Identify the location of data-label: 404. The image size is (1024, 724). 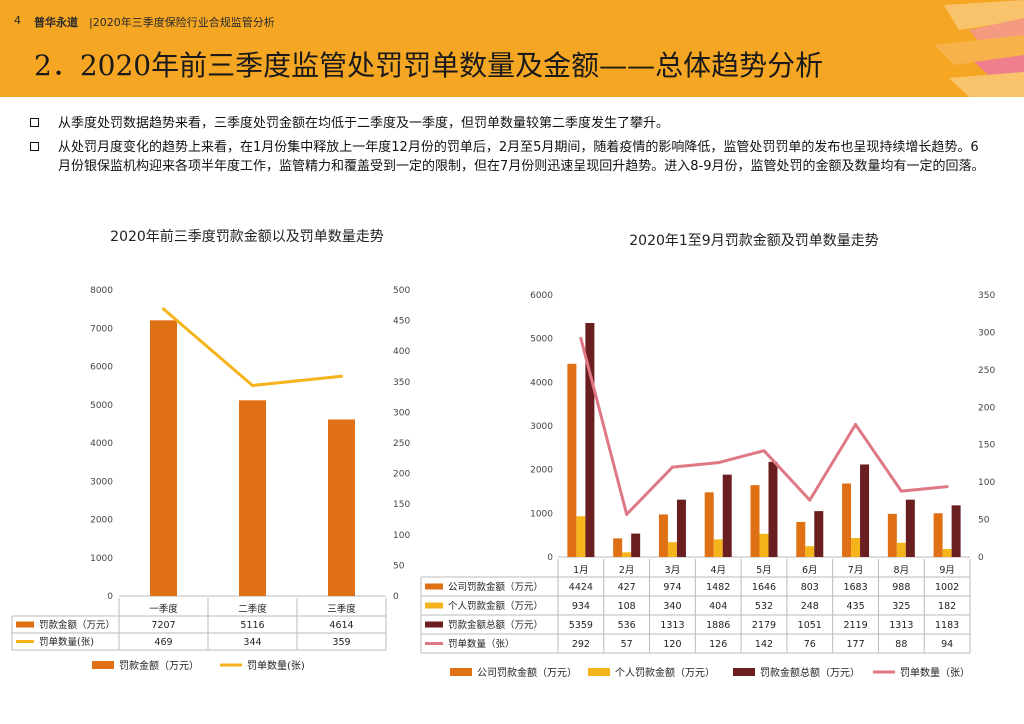
(718, 606).